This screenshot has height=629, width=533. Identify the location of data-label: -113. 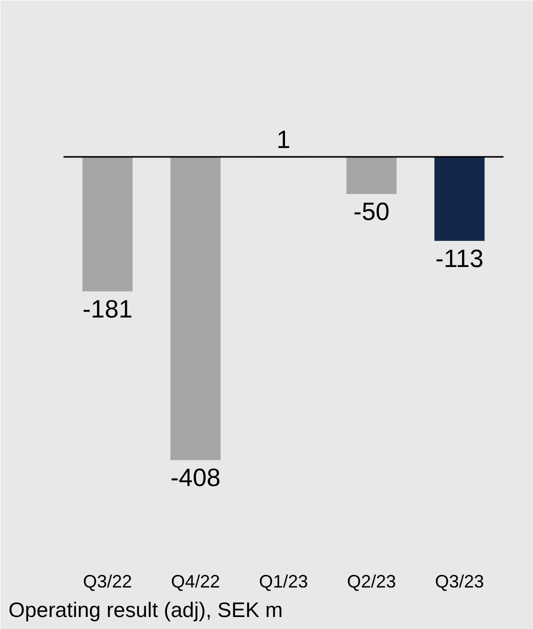
(459, 258).